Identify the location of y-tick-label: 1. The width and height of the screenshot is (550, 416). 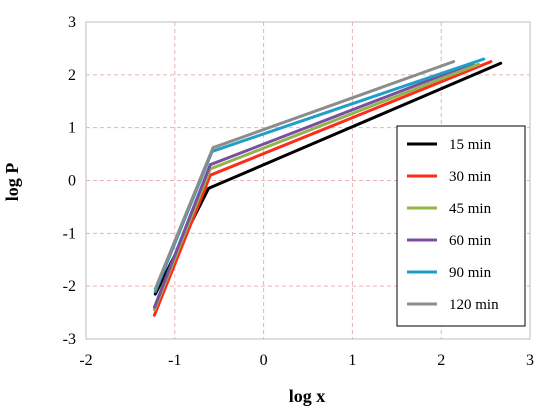
(72, 128).